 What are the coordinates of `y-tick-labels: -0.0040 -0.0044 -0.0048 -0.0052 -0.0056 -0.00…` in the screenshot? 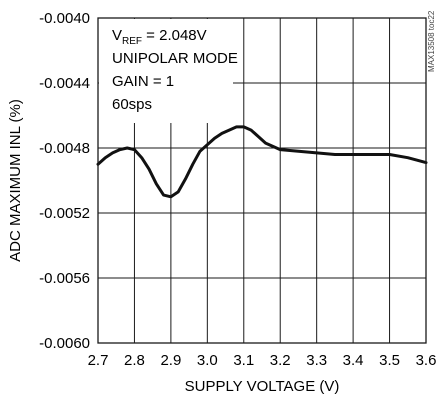 It's located at (64, 181).